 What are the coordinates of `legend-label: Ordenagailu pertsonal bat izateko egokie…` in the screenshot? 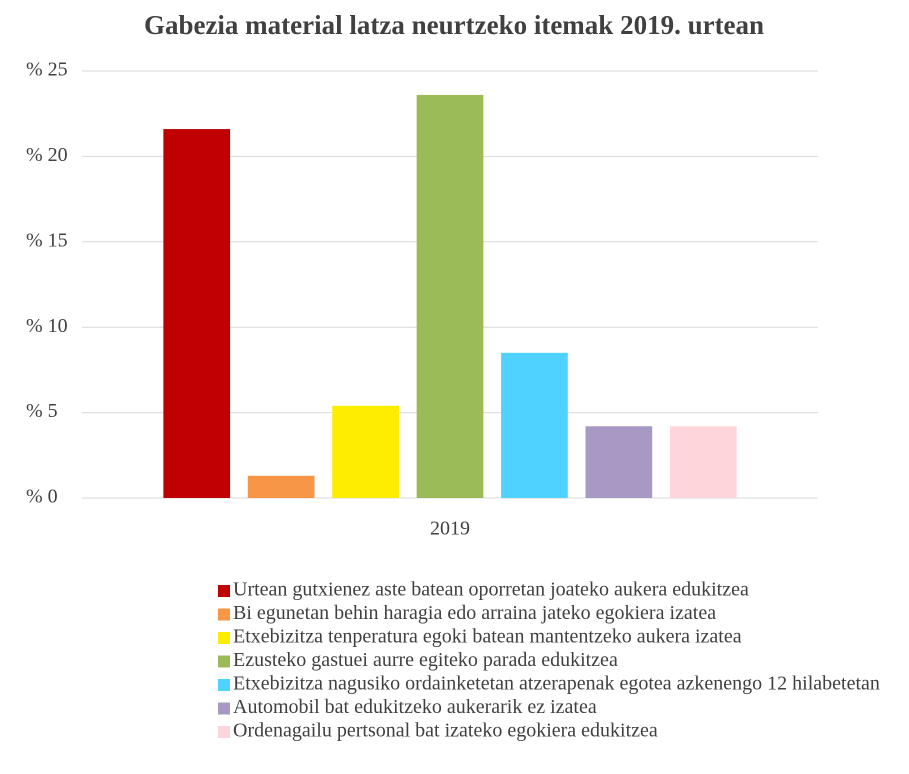 It's located at (445, 731).